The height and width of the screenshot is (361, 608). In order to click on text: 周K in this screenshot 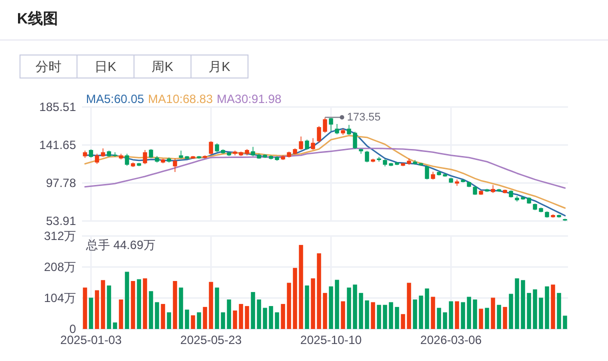, I will do `click(163, 66)`.